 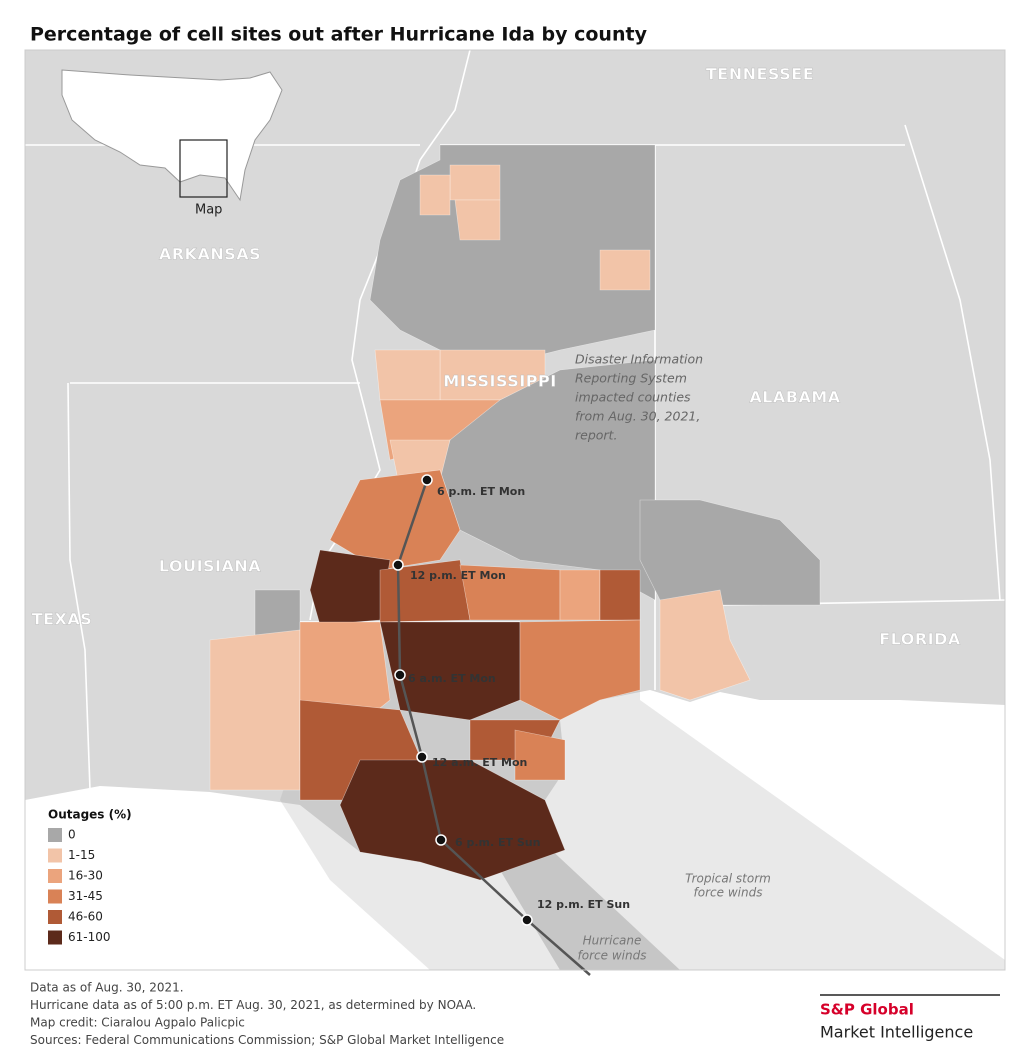 I want to click on track-label: 12 p.m. ET Mon, so click(x=458, y=575).